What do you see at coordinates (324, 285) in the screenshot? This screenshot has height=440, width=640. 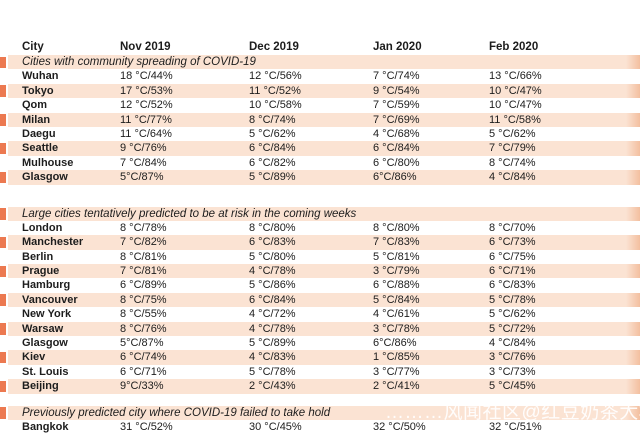 I see `table-row: Hamburg 6 °C/89% 5 °C/86% 6 °C/88% 6 °C/83%` at bounding box center [324, 285].